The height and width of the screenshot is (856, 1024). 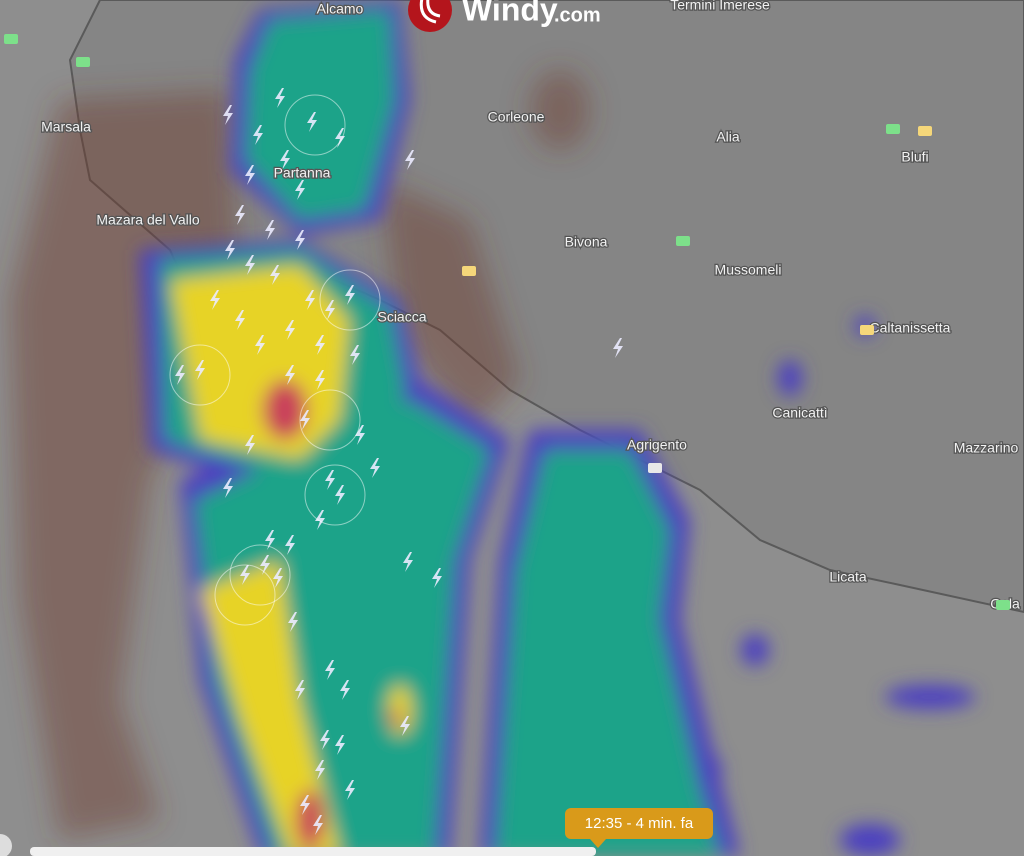 What do you see at coordinates (910, 328) in the screenshot?
I see `place-label: Caltanissetta` at bounding box center [910, 328].